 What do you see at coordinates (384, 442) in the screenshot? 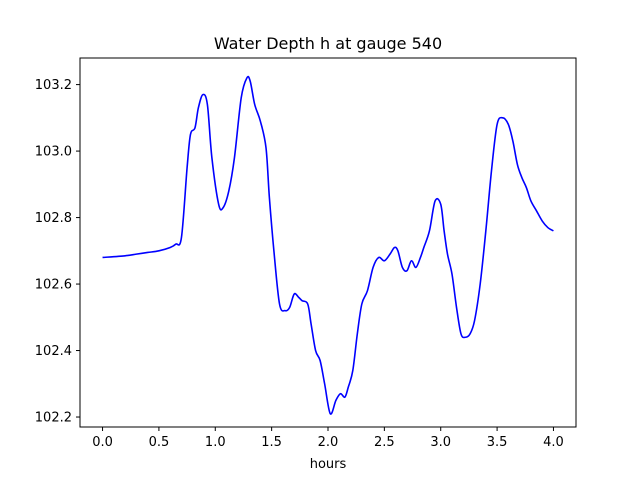
I see `x-tick-label: 2.5` at bounding box center [384, 442].